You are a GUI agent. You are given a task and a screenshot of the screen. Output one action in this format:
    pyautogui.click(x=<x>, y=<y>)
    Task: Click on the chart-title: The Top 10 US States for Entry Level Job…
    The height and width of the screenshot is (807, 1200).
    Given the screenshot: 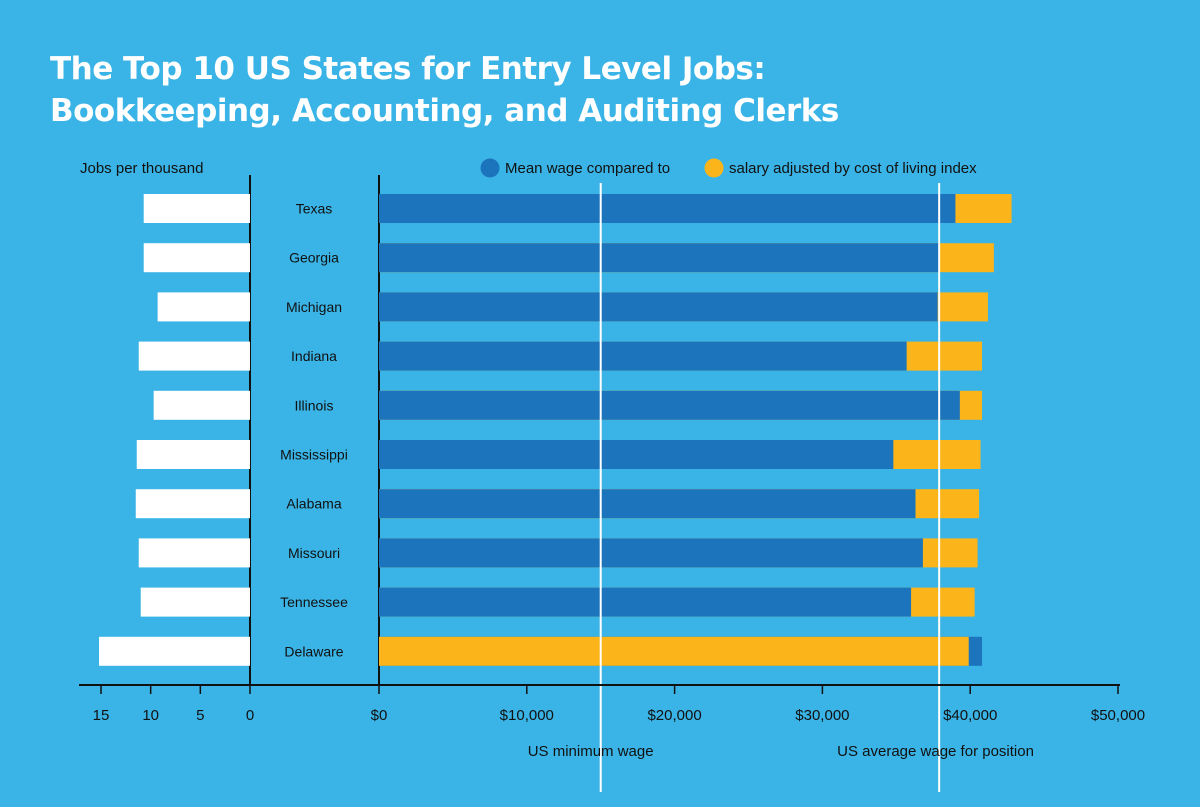 What is the action you would take?
    pyautogui.click(x=444, y=90)
    